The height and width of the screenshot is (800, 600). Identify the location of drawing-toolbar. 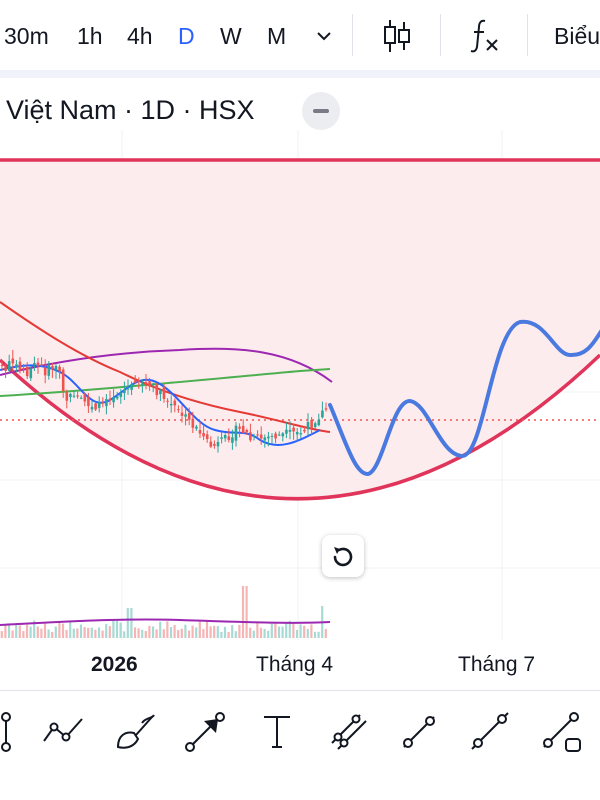
(300, 745).